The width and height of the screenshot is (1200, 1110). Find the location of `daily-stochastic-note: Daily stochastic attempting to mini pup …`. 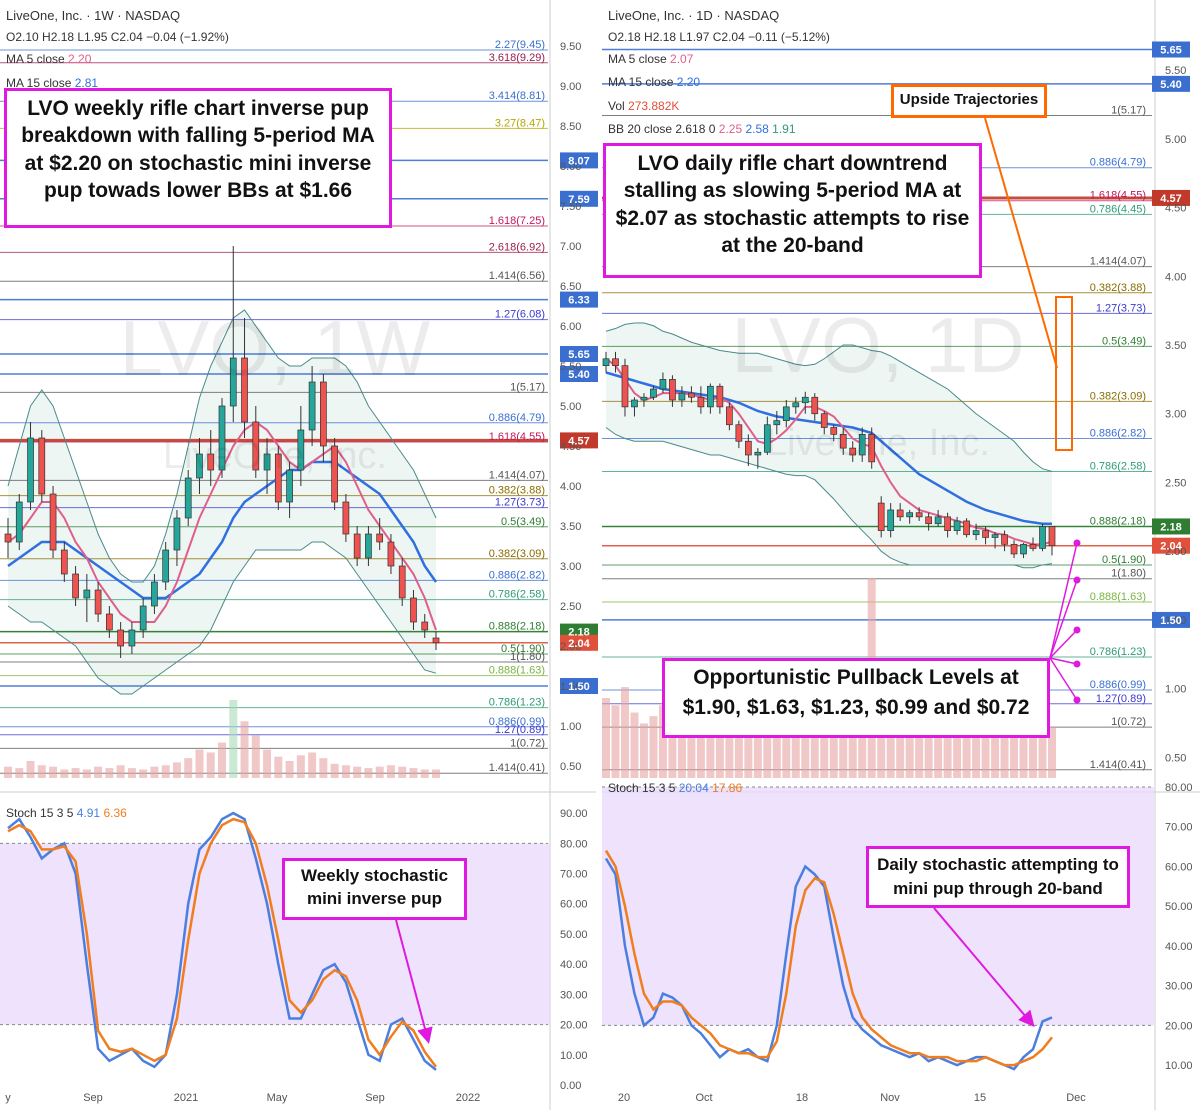

daily-stochastic-note: Daily stochastic attempting to mini pup … is located at coordinates (998, 877).